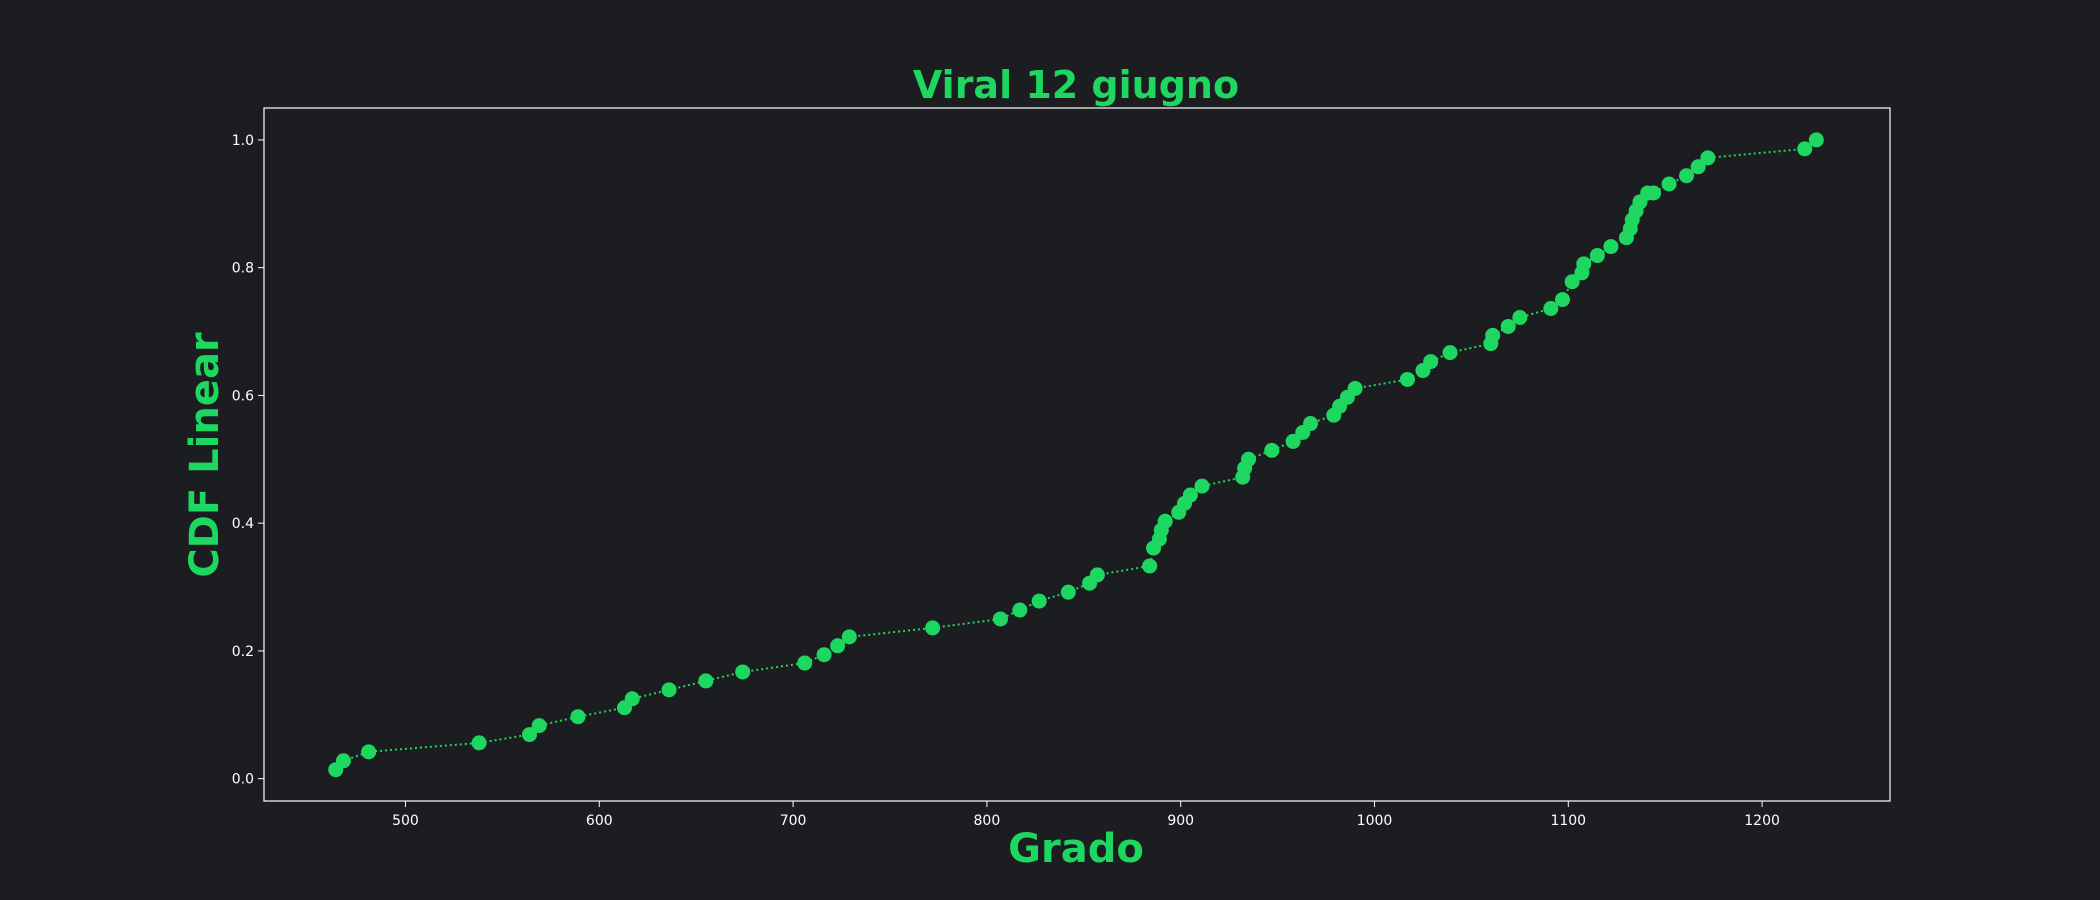 Image resolution: width=2100 pixels, height=900 pixels. I want to click on y-tick-label: 0.6, so click(243, 396).